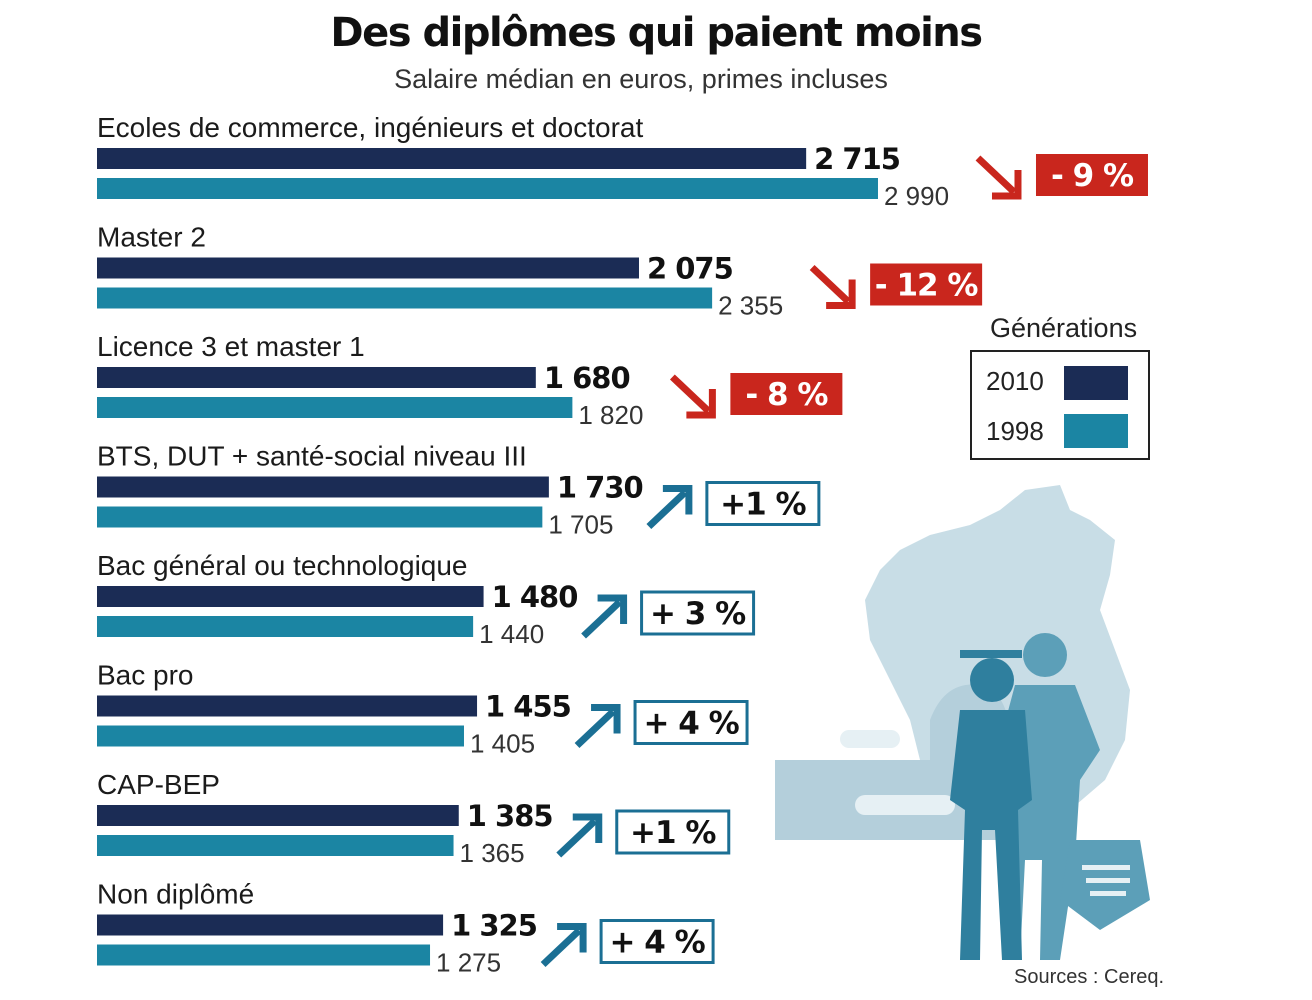 The height and width of the screenshot is (1000, 1312). Describe the element at coordinates (641, 79) in the screenshot. I see `chart-subtitle: Salaire médian en euros, primes incluses` at that location.